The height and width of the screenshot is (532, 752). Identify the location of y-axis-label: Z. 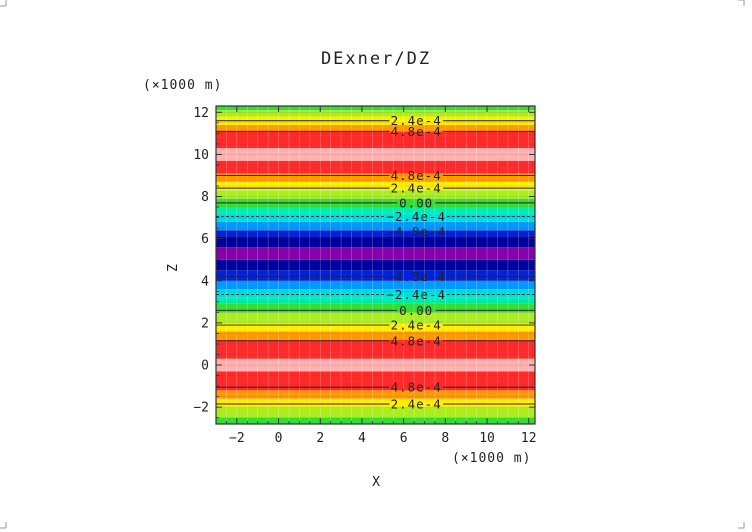
(173, 268).